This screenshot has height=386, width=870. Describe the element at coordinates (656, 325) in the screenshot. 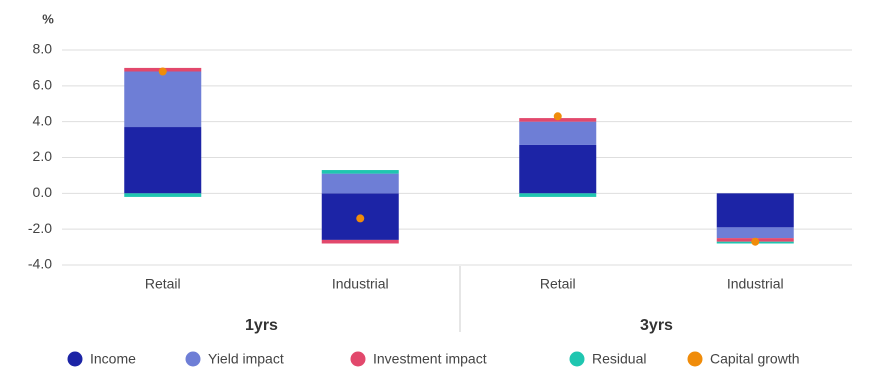

I see `group-label: 3yrs` at that location.